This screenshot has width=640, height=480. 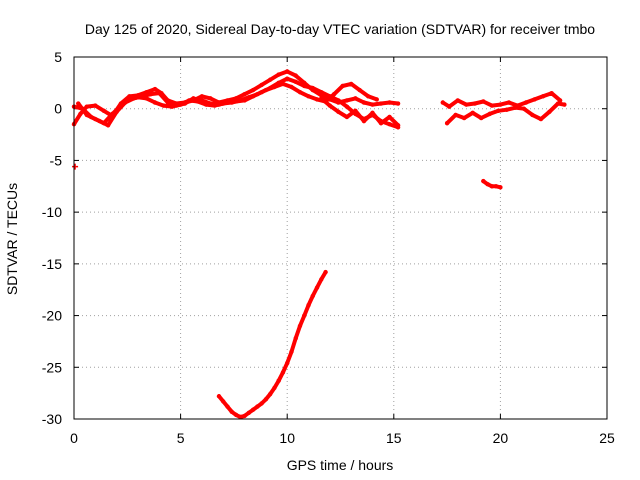 I want to click on x-tick-label: 10, so click(x=287, y=438).